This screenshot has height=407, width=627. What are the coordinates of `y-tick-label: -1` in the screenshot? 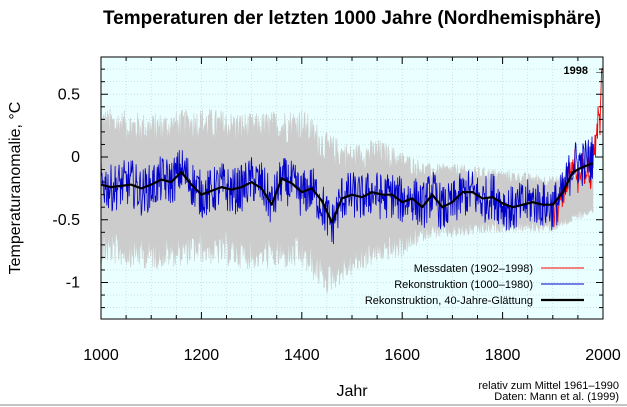 It's located at (73, 283).